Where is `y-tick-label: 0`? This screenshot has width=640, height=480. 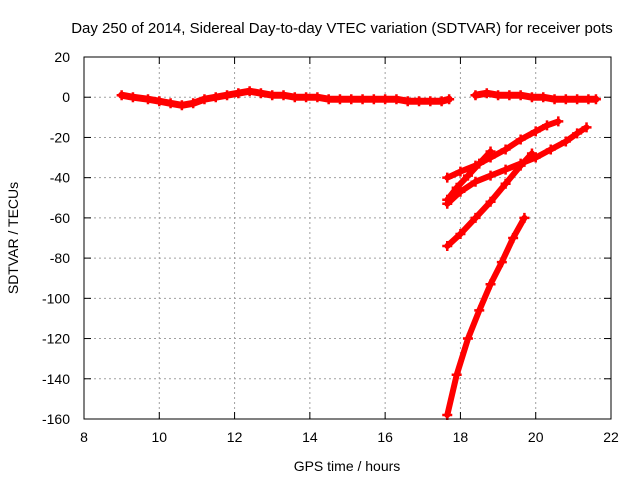 y-tick-label: 0 is located at coordinates (66, 97).